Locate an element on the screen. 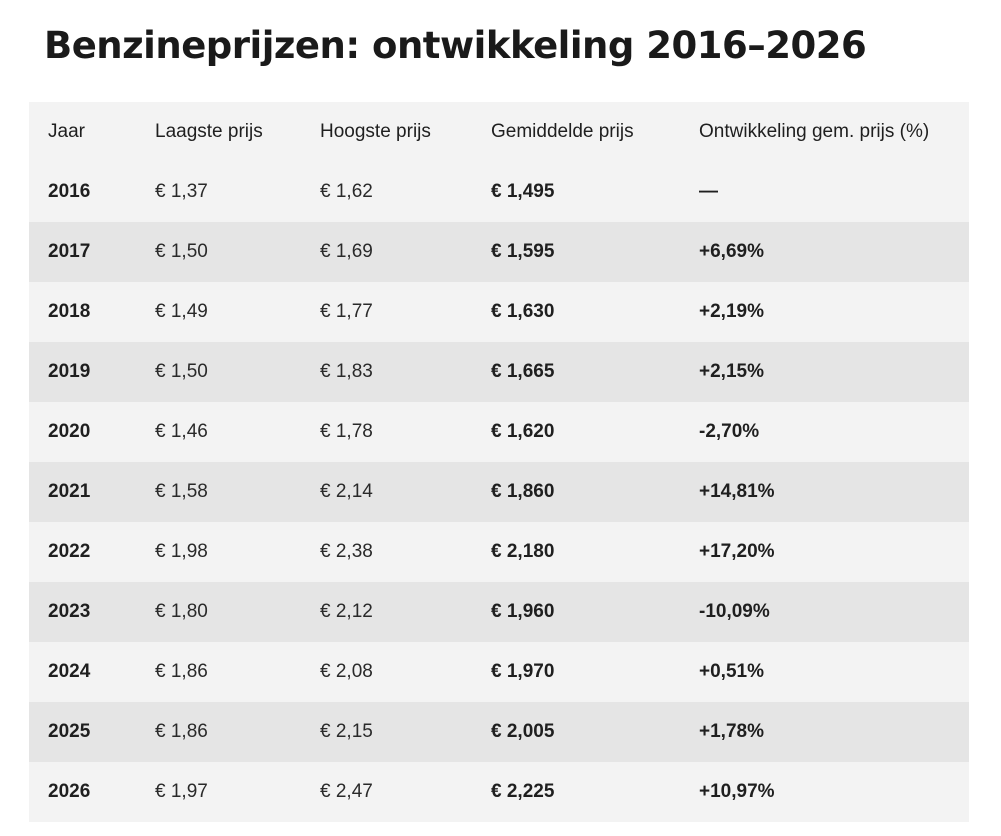 The image size is (1001, 836). cell-laagste-prijs: € 1,37 is located at coordinates (181, 191).